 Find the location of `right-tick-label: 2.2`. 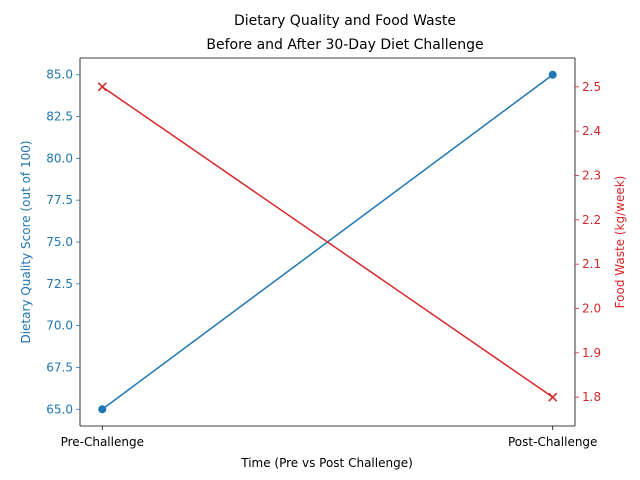

right-tick-label: 2.2 is located at coordinates (591, 220).